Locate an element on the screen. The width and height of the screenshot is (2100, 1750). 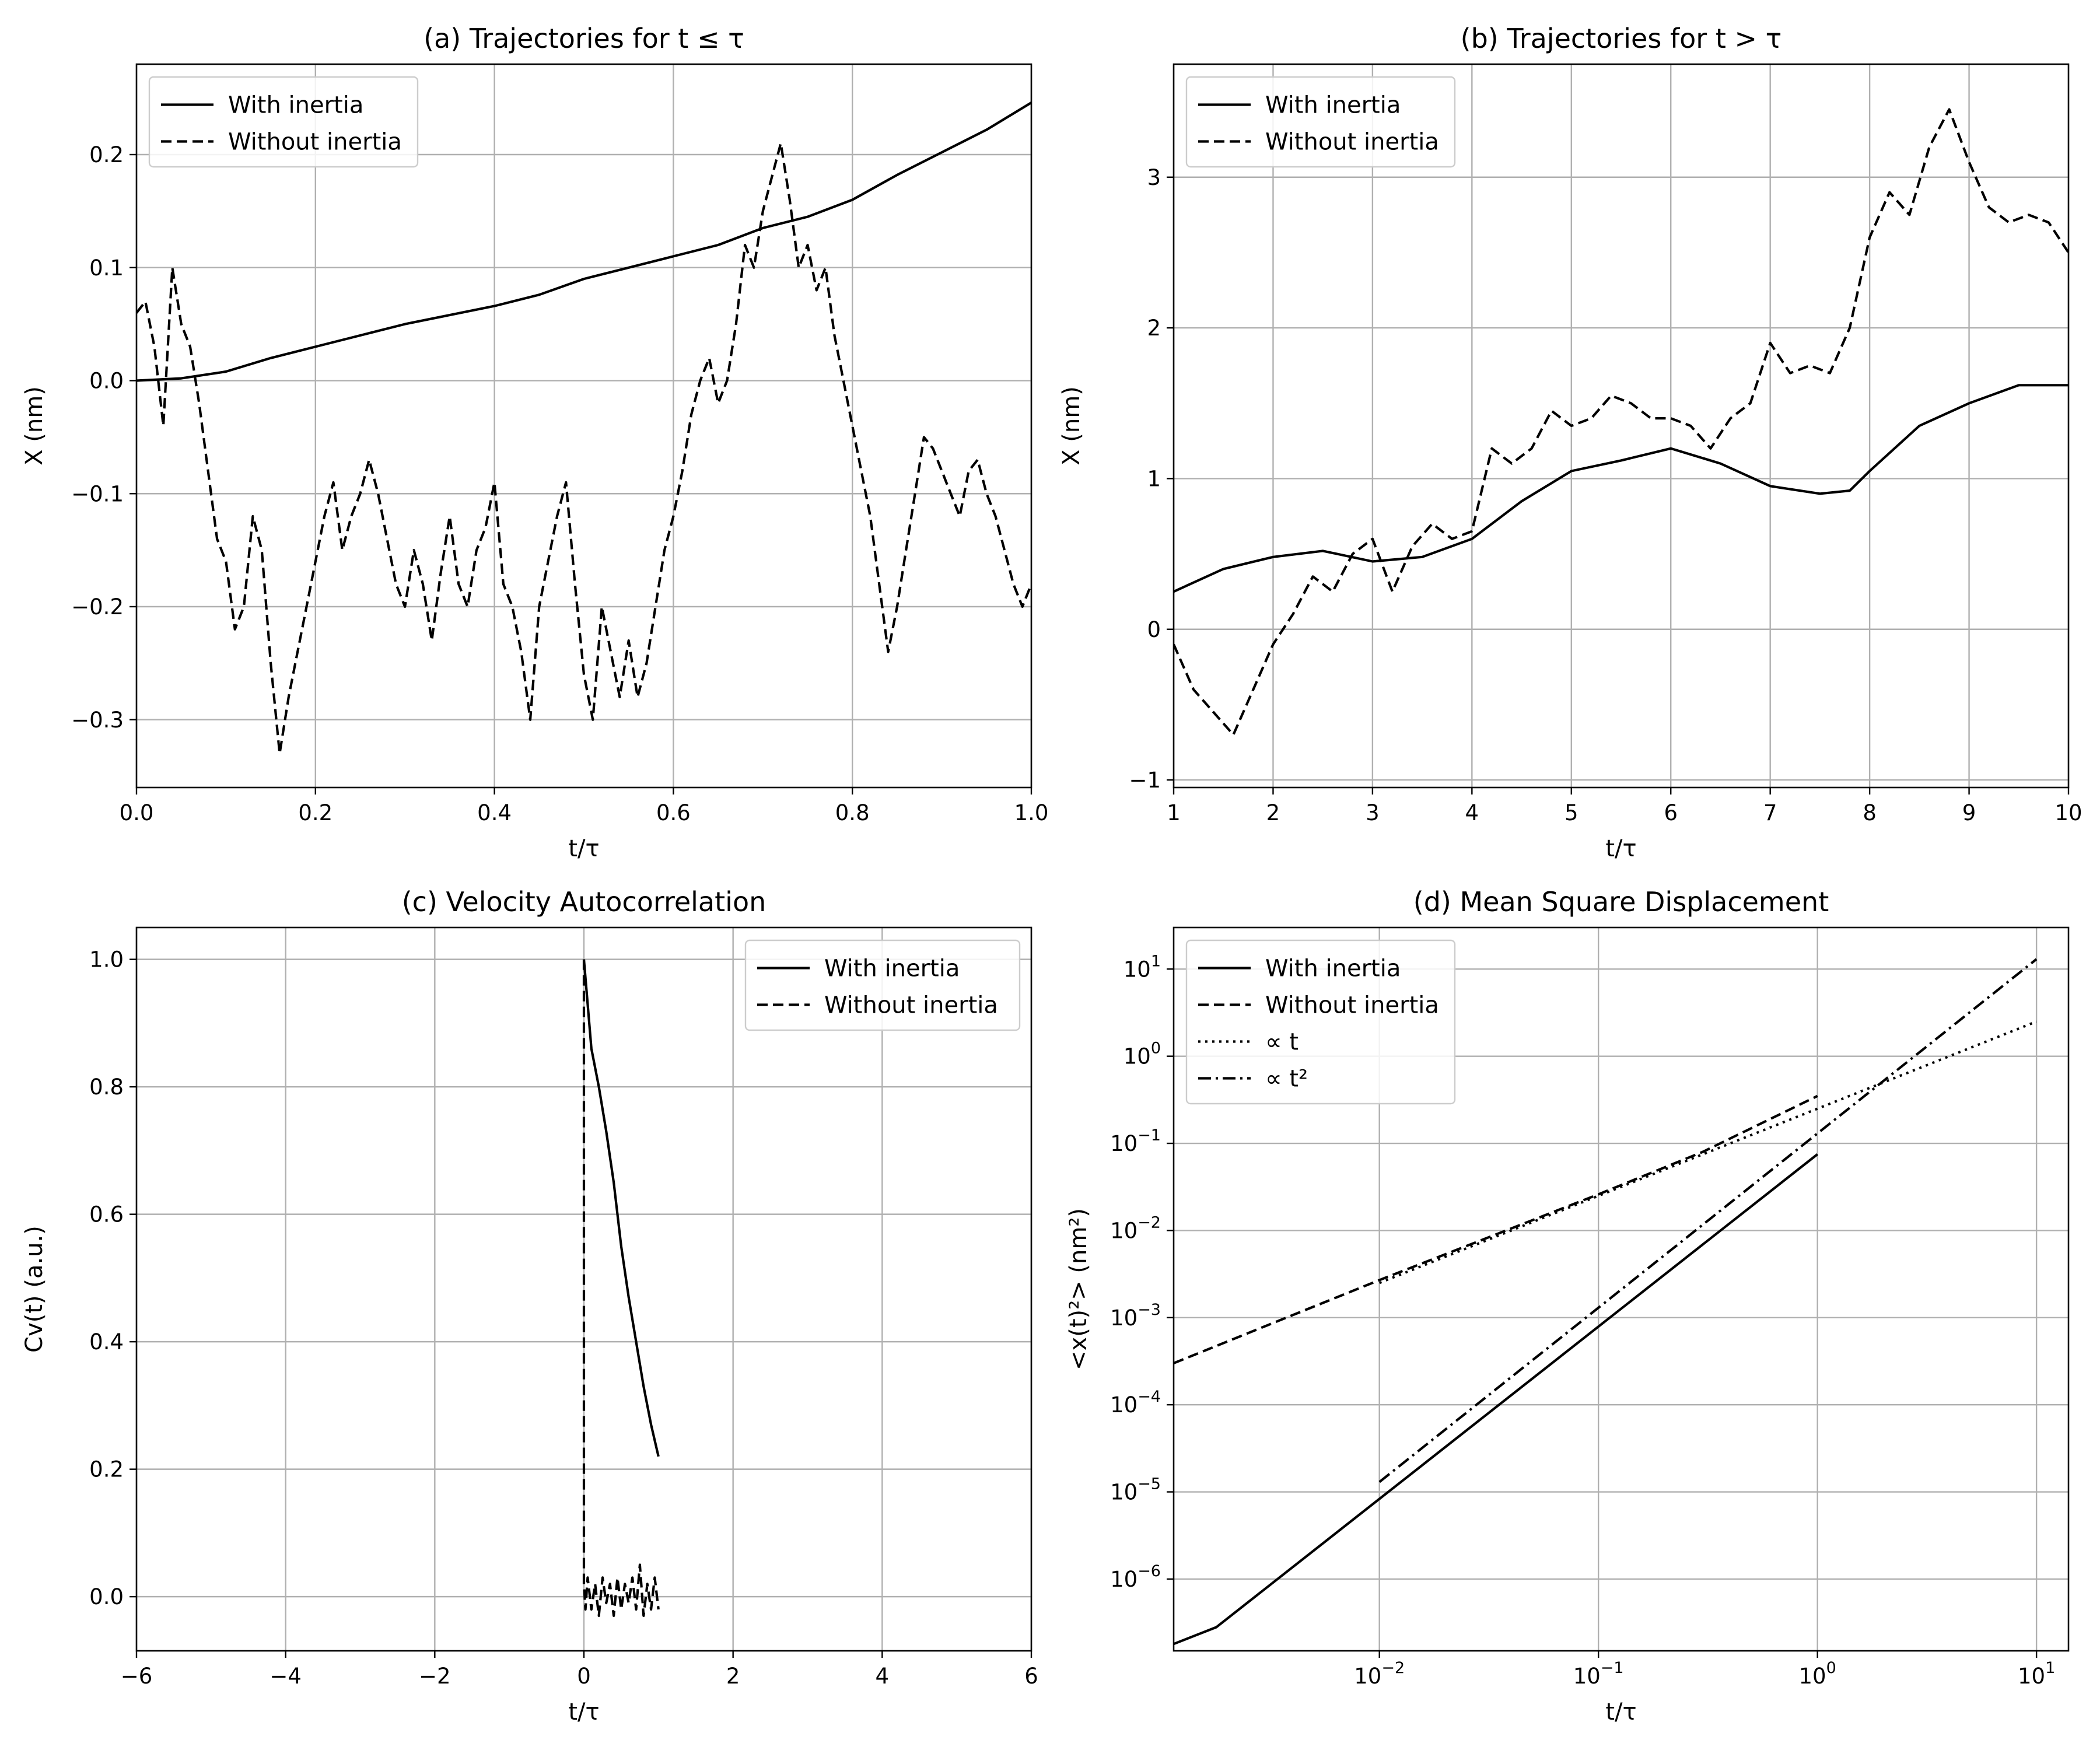
x-tick-label: 0 is located at coordinates (584, 1676).